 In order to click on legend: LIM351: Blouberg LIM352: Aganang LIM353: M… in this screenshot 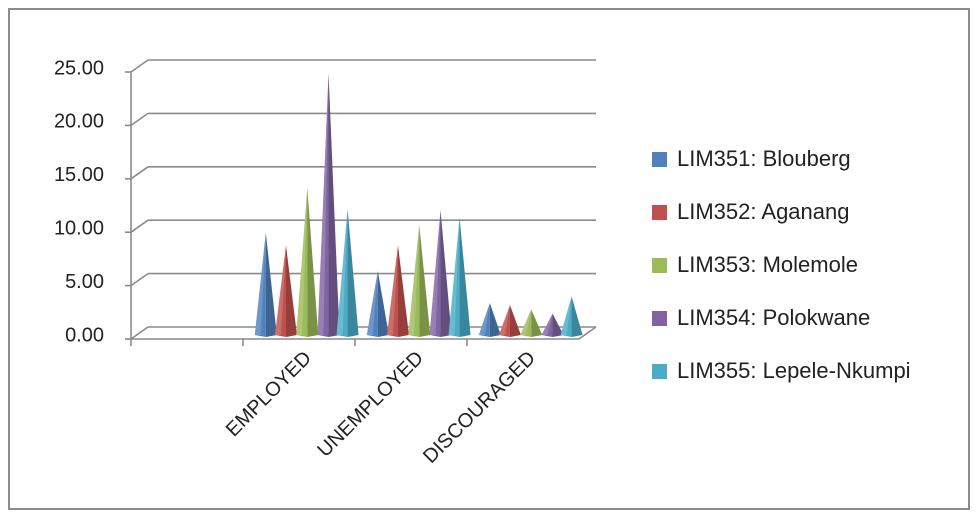, I will do `click(781, 264)`.